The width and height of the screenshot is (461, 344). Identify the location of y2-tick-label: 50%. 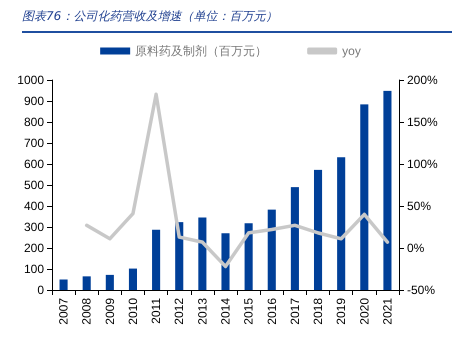
(419, 206).